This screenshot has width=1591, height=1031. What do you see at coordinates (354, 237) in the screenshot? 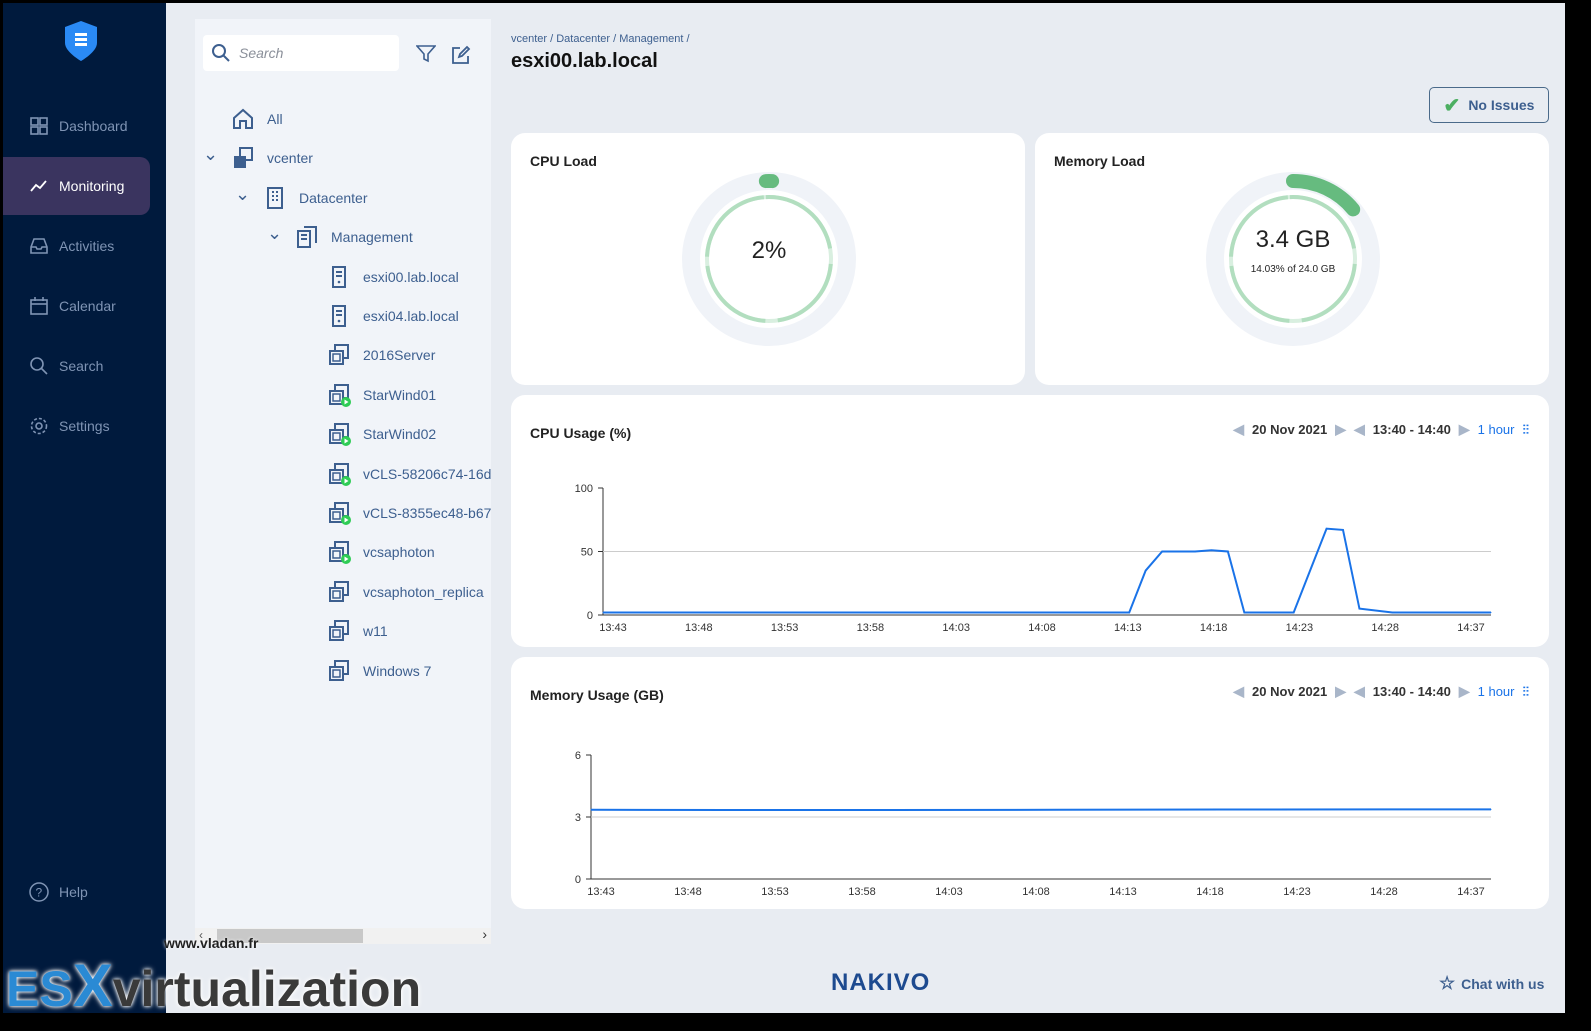
I see `tree-item: Management` at bounding box center [354, 237].